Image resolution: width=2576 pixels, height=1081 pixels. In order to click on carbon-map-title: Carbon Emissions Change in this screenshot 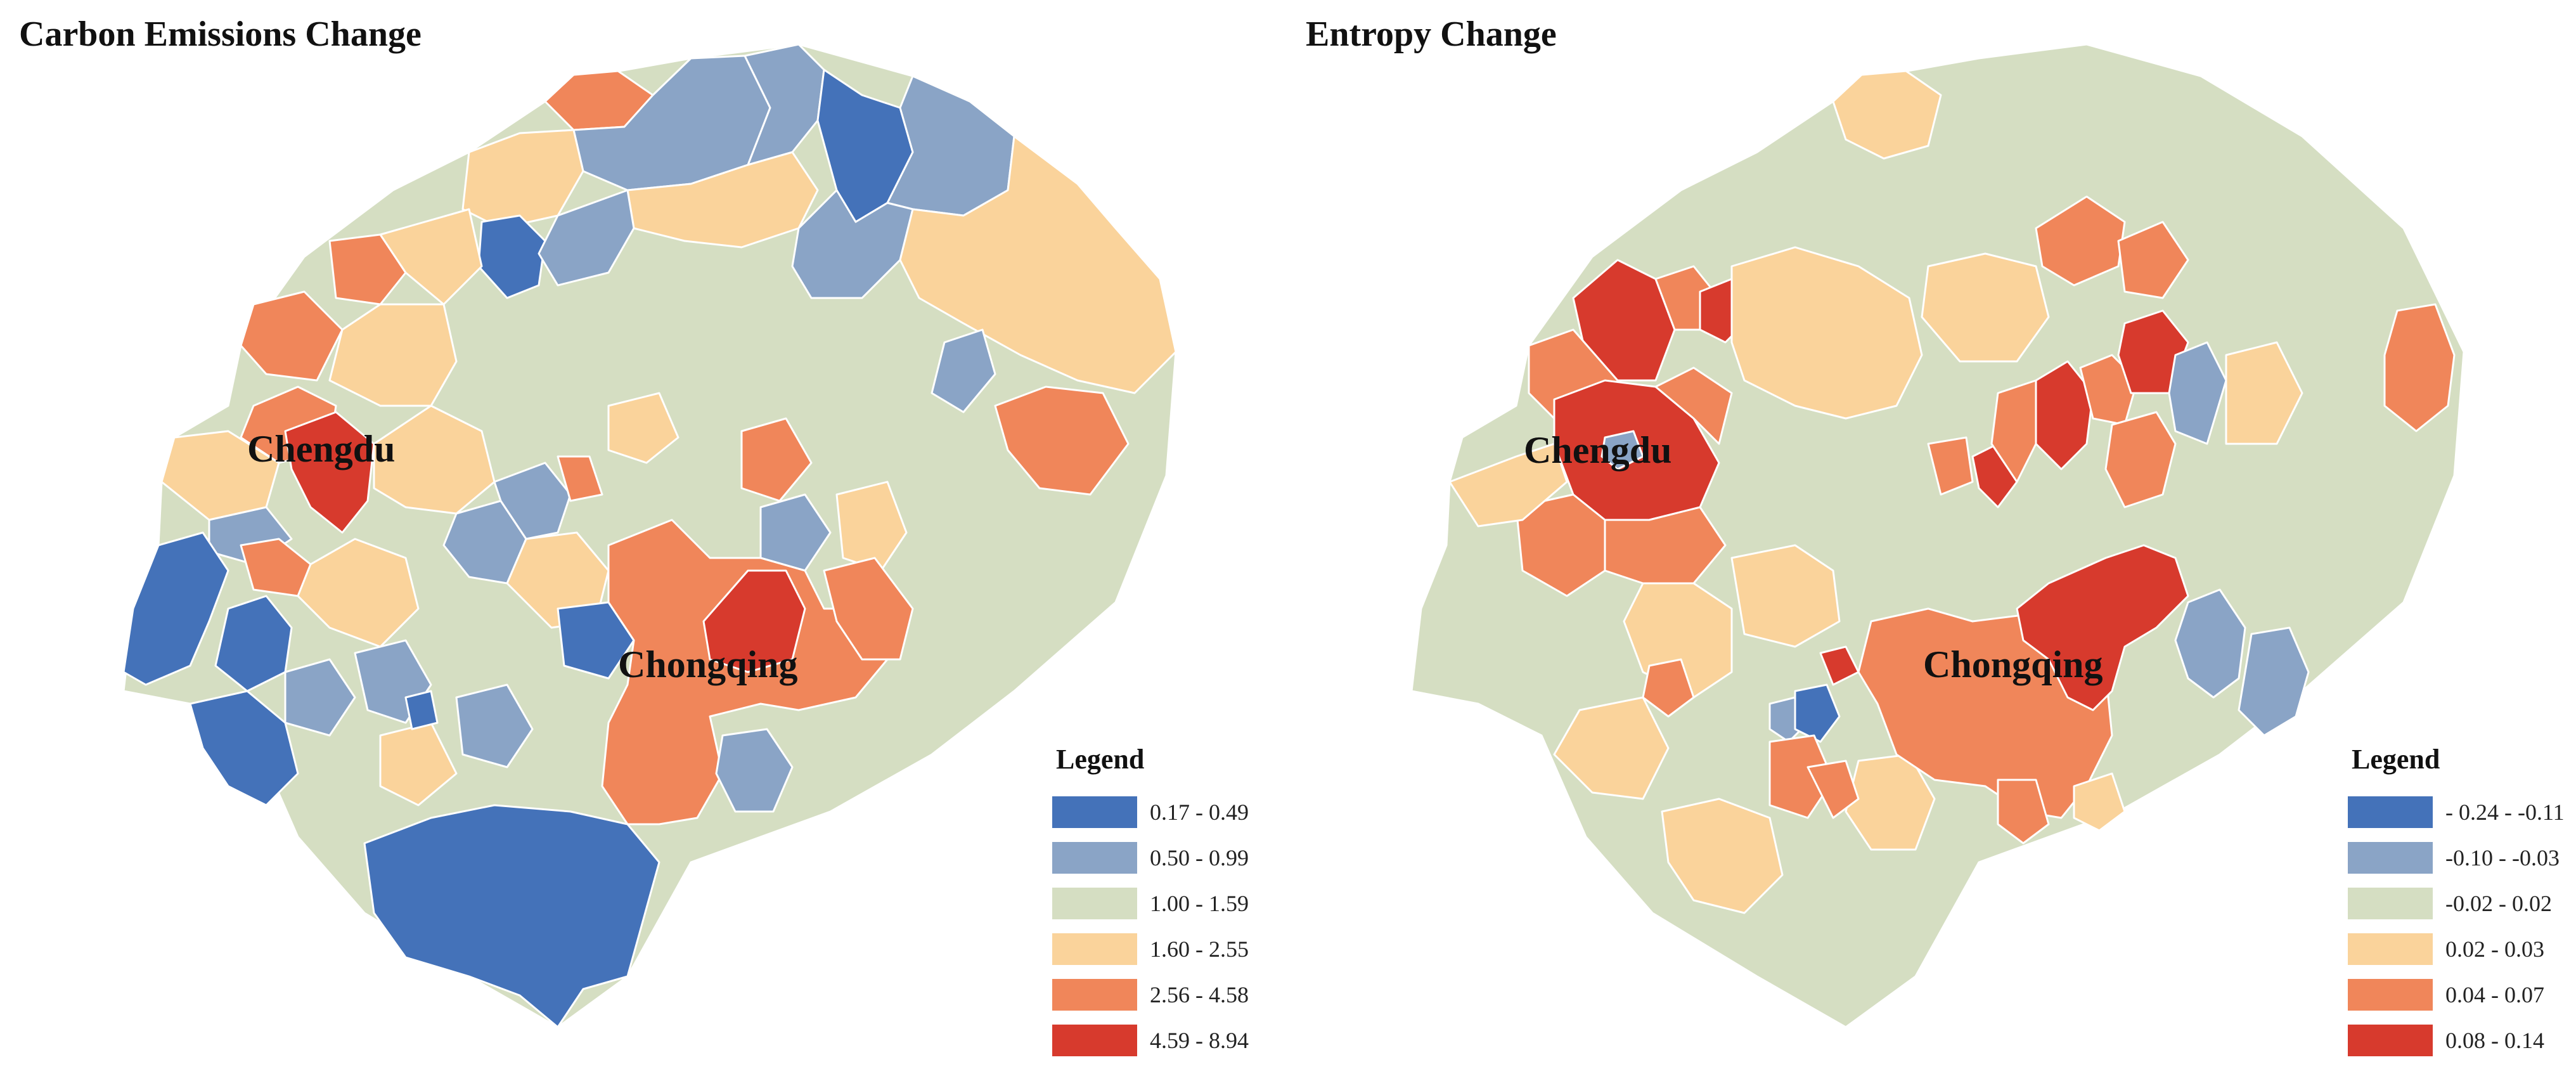, I will do `click(220, 34)`.